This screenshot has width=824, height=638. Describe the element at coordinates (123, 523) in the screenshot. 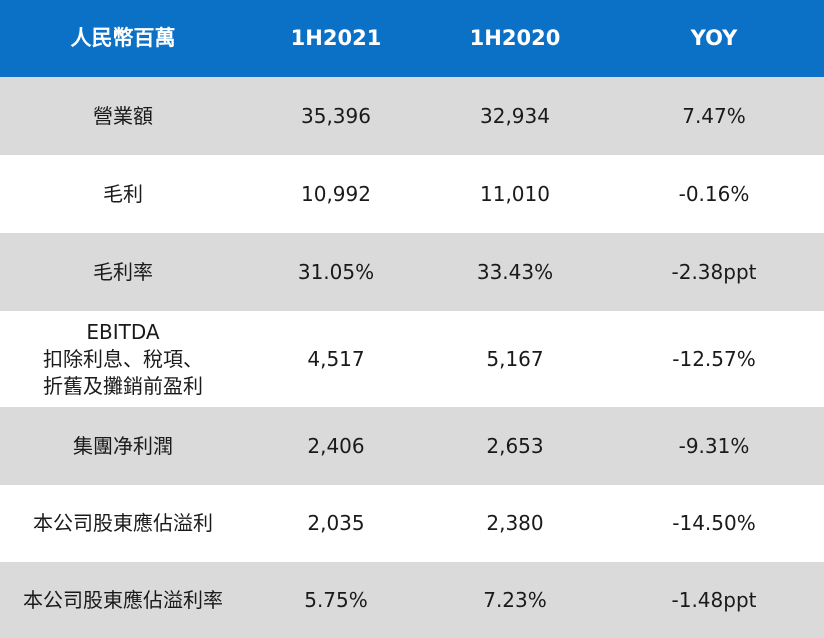

I see `row-metric-label: 本公司股東應佔溢利` at that location.